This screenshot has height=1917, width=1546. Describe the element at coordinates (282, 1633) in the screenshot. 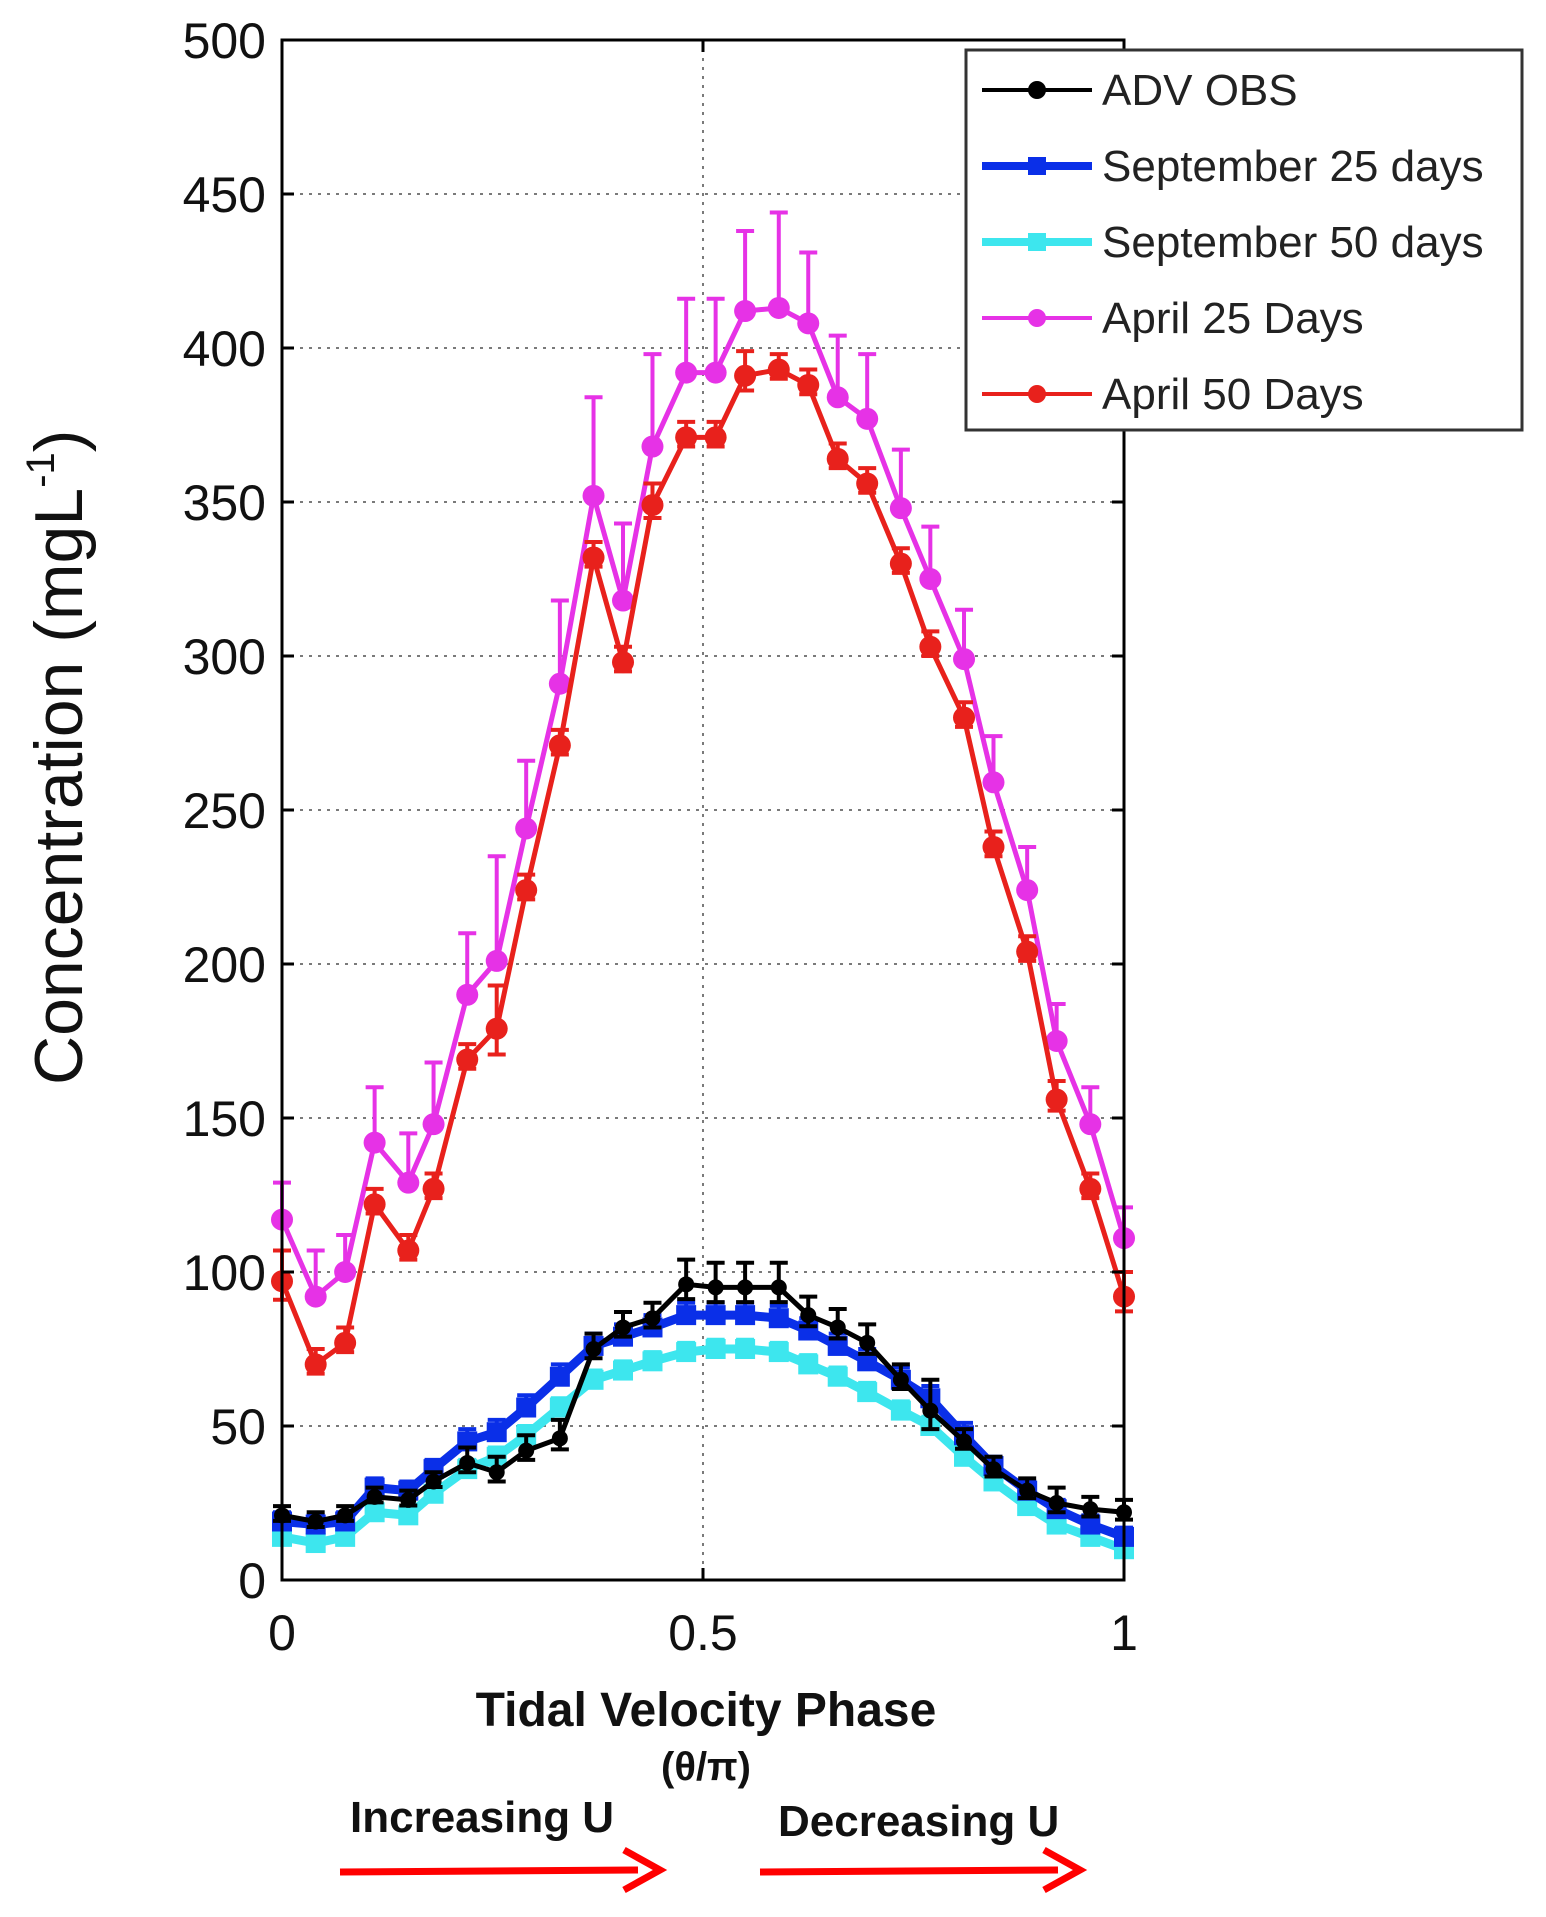

I see `x-tick-label: 0` at that location.